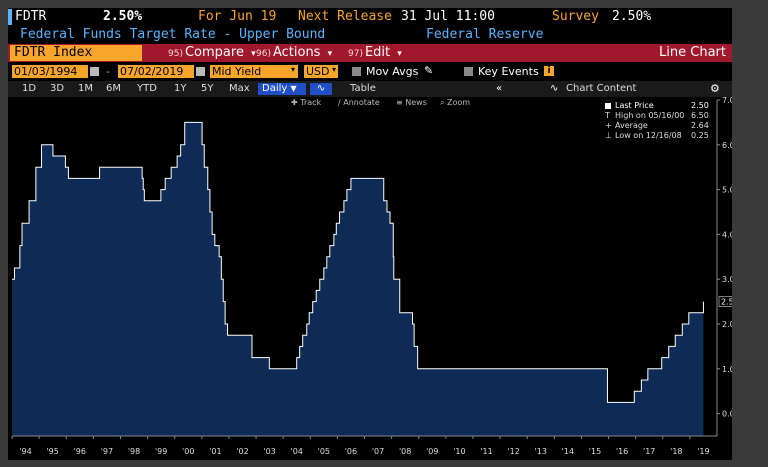 The height and width of the screenshot is (467, 768). What do you see at coordinates (399, 54) in the screenshot?
I see `edit-chevron-icon: ▾` at bounding box center [399, 54].